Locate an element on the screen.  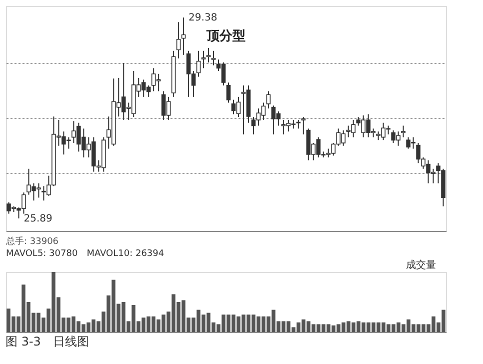
annotation: 25.89 is located at coordinates (38, 218).